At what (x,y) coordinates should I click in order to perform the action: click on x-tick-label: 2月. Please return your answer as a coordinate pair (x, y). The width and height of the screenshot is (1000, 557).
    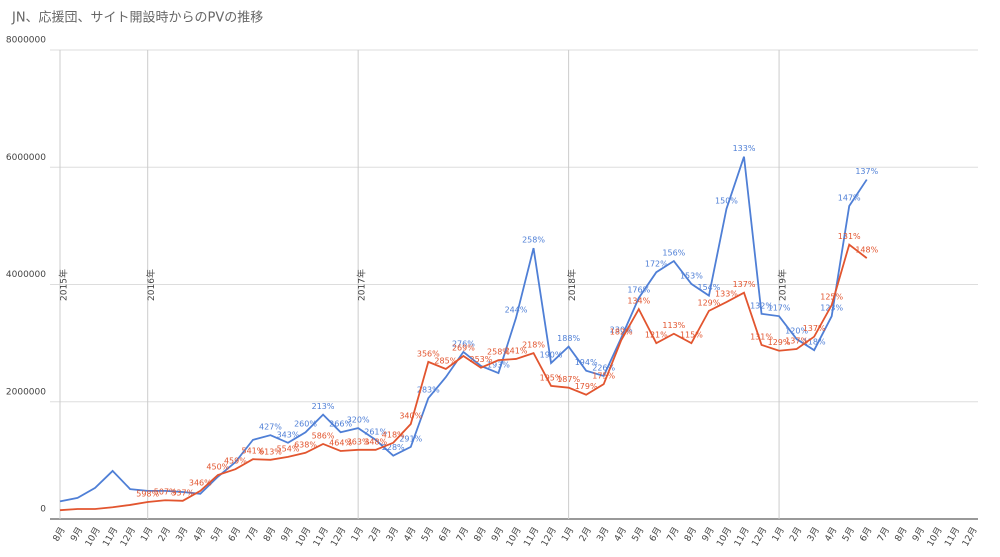
    Looking at the image, I should click on (795, 534).